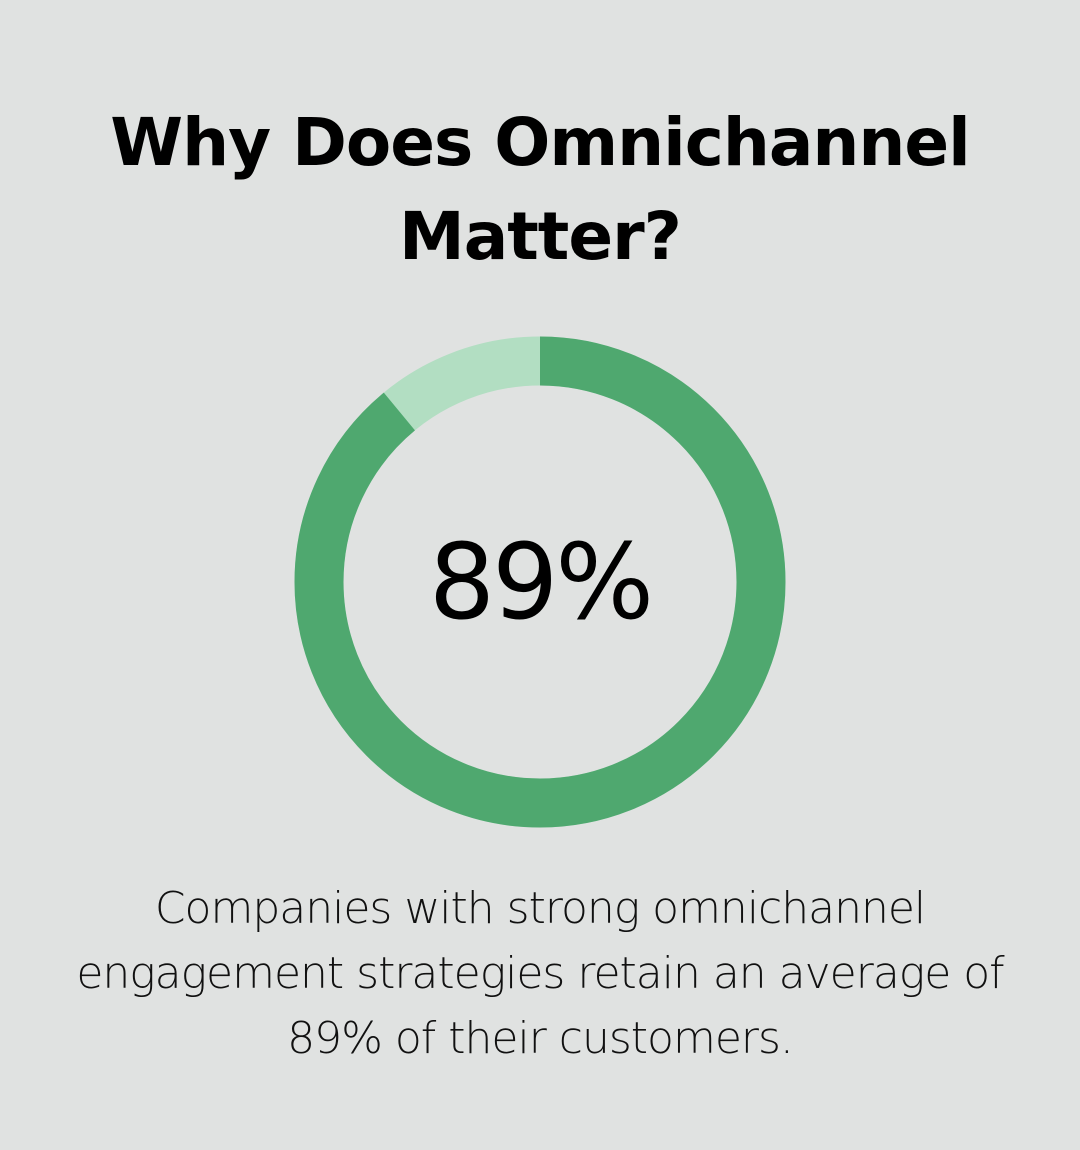  I want to click on caption-line-1: Companies with strong omnichannel, so click(540, 908).